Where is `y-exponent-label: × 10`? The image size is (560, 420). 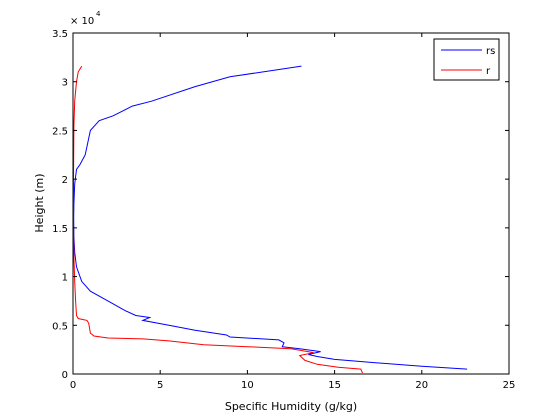 y-exponent-label: × 10 is located at coordinates (82, 21).